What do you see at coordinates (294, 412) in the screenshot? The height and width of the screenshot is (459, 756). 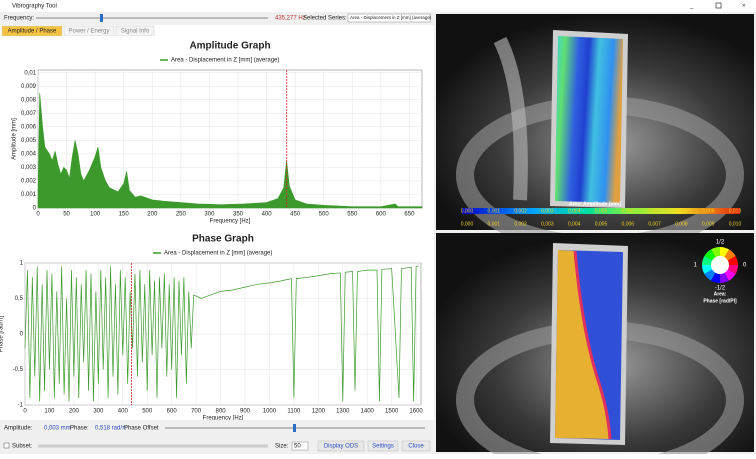 I see `x-tick-label: 1100` at bounding box center [294, 412].